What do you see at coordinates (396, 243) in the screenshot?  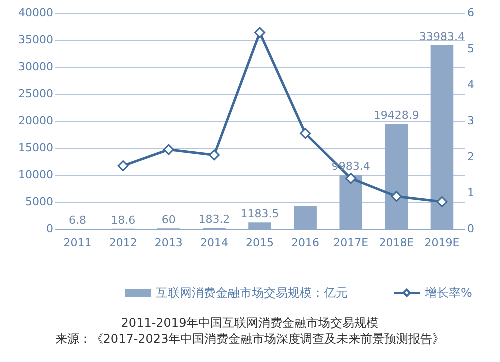 I see `x-tick-label: 2018E` at bounding box center [396, 243].